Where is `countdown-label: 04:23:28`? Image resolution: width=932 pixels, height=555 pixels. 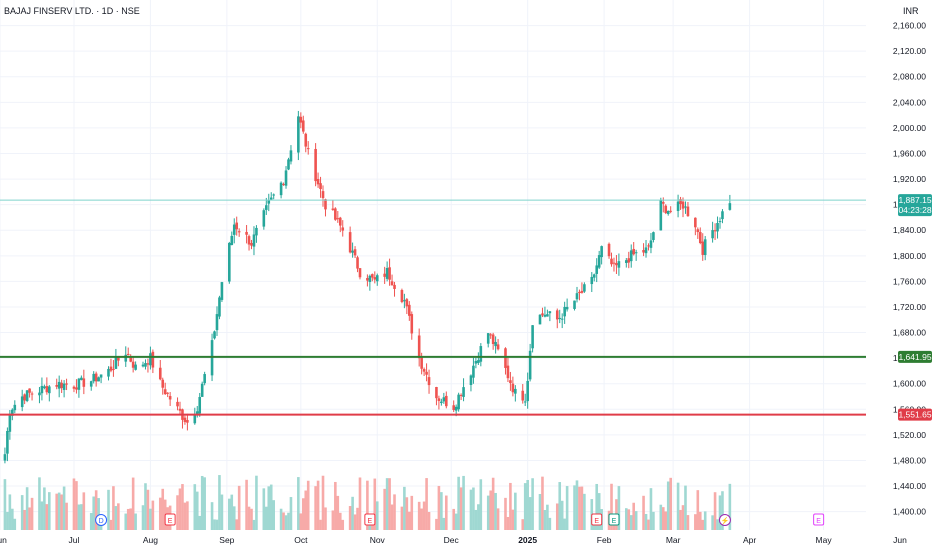 countdown-label: 04:23:28 is located at coordinates (914, 210).